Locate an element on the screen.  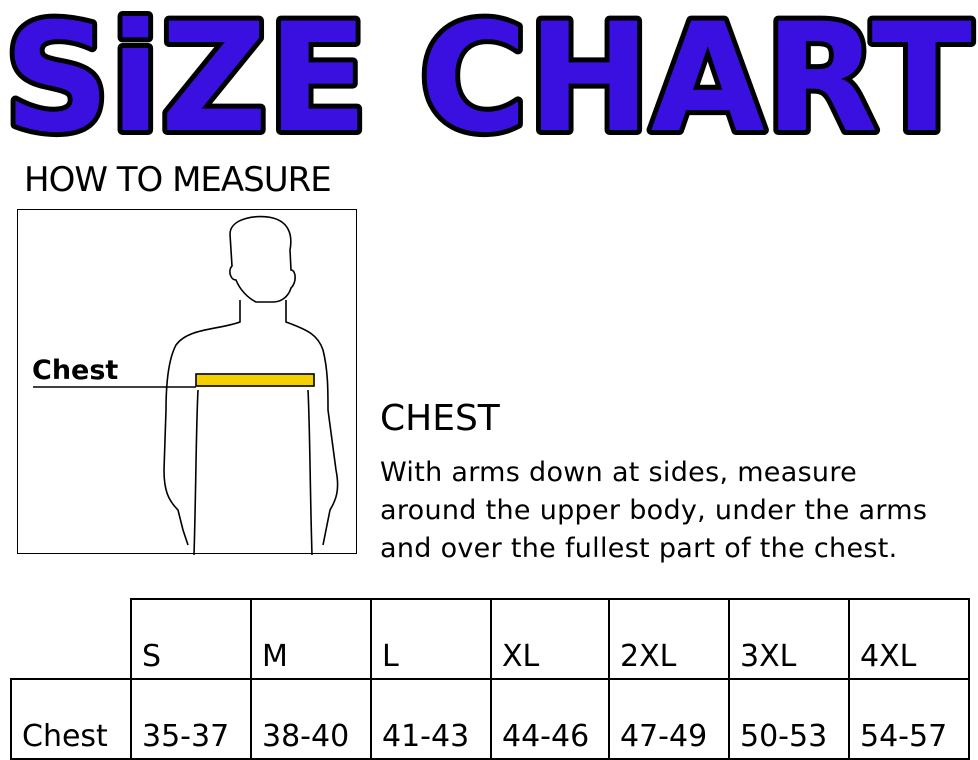
chest-value: 50-53 is located at coordinates (789, 719).